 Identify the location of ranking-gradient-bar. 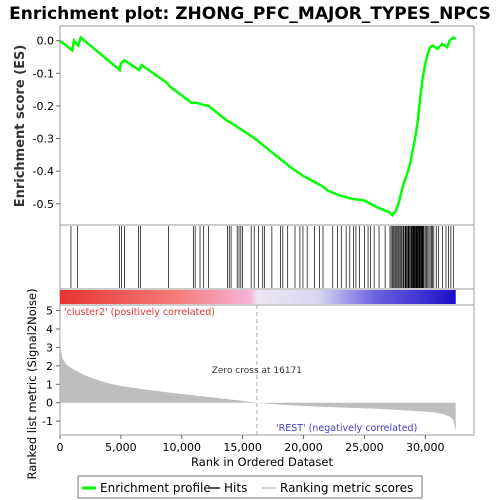
(258, 297).